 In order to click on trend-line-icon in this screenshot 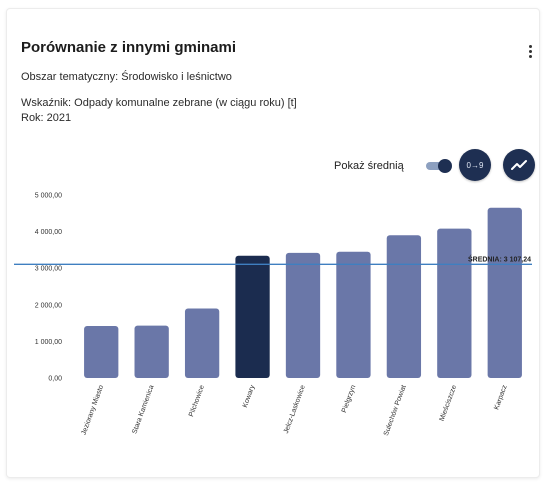, I will do `click(519, 165)`.